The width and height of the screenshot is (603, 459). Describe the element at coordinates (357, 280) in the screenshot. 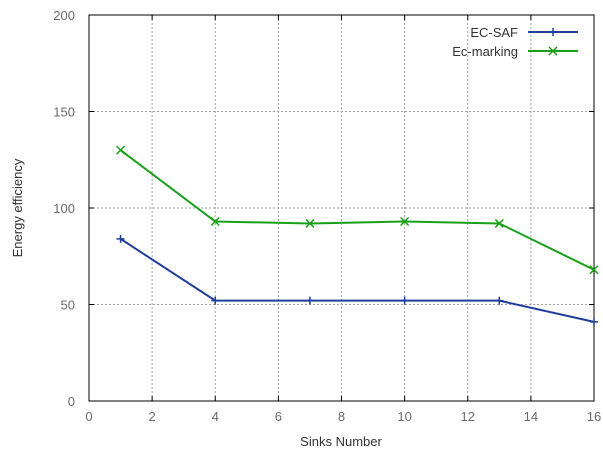

I see `series-line-ec-saf` at that location.